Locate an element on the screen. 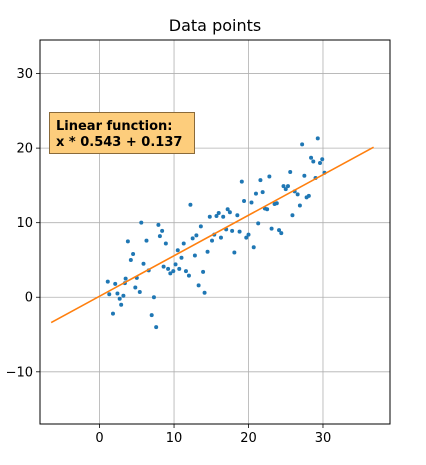 This screenshot has height=465, width=426. x-tick-label: 30 is located at coordinates (323, 438).